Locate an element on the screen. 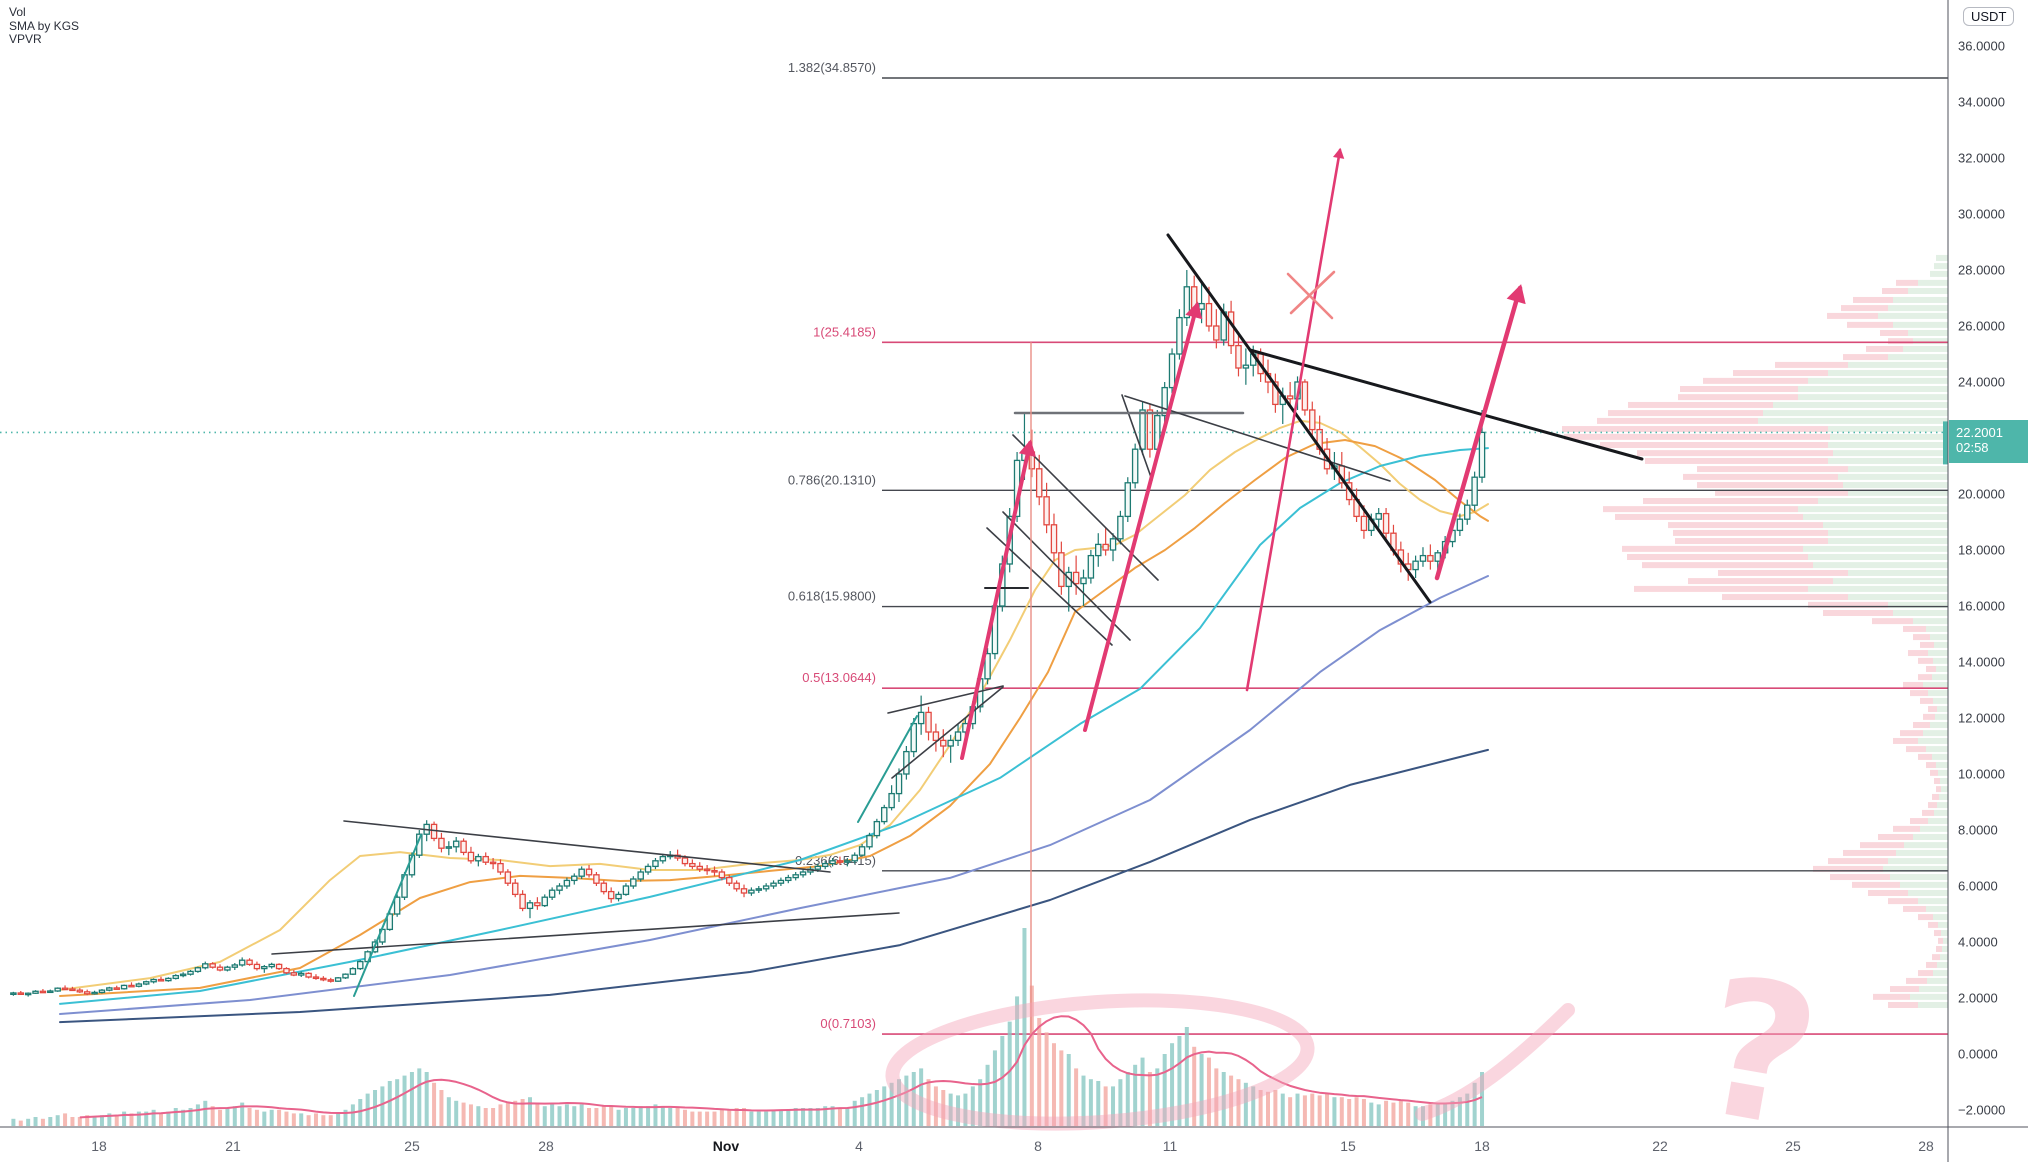 Image resolution: width=2028 pixels, height=1162 pixels. price-axis-label: 6.0000 is located at coordinates (1978, 886).